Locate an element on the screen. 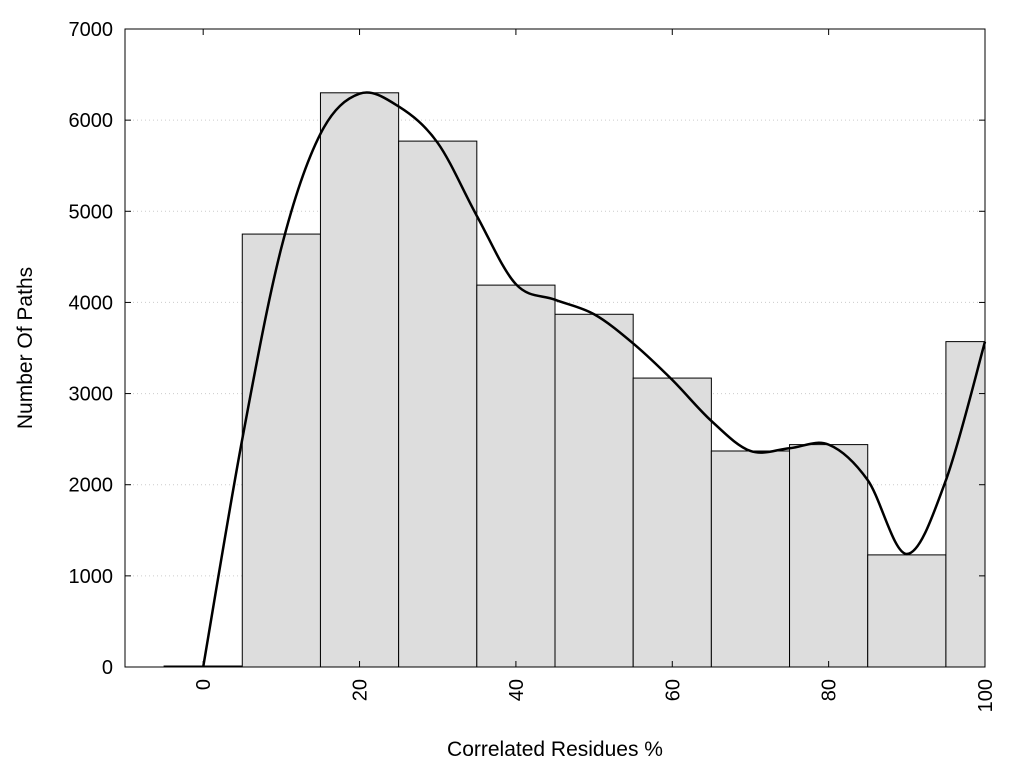 Image resolution: width=1024 pixels, height=768 pixels. y-tick-label: 7000 is located at coordinates (91, 30).